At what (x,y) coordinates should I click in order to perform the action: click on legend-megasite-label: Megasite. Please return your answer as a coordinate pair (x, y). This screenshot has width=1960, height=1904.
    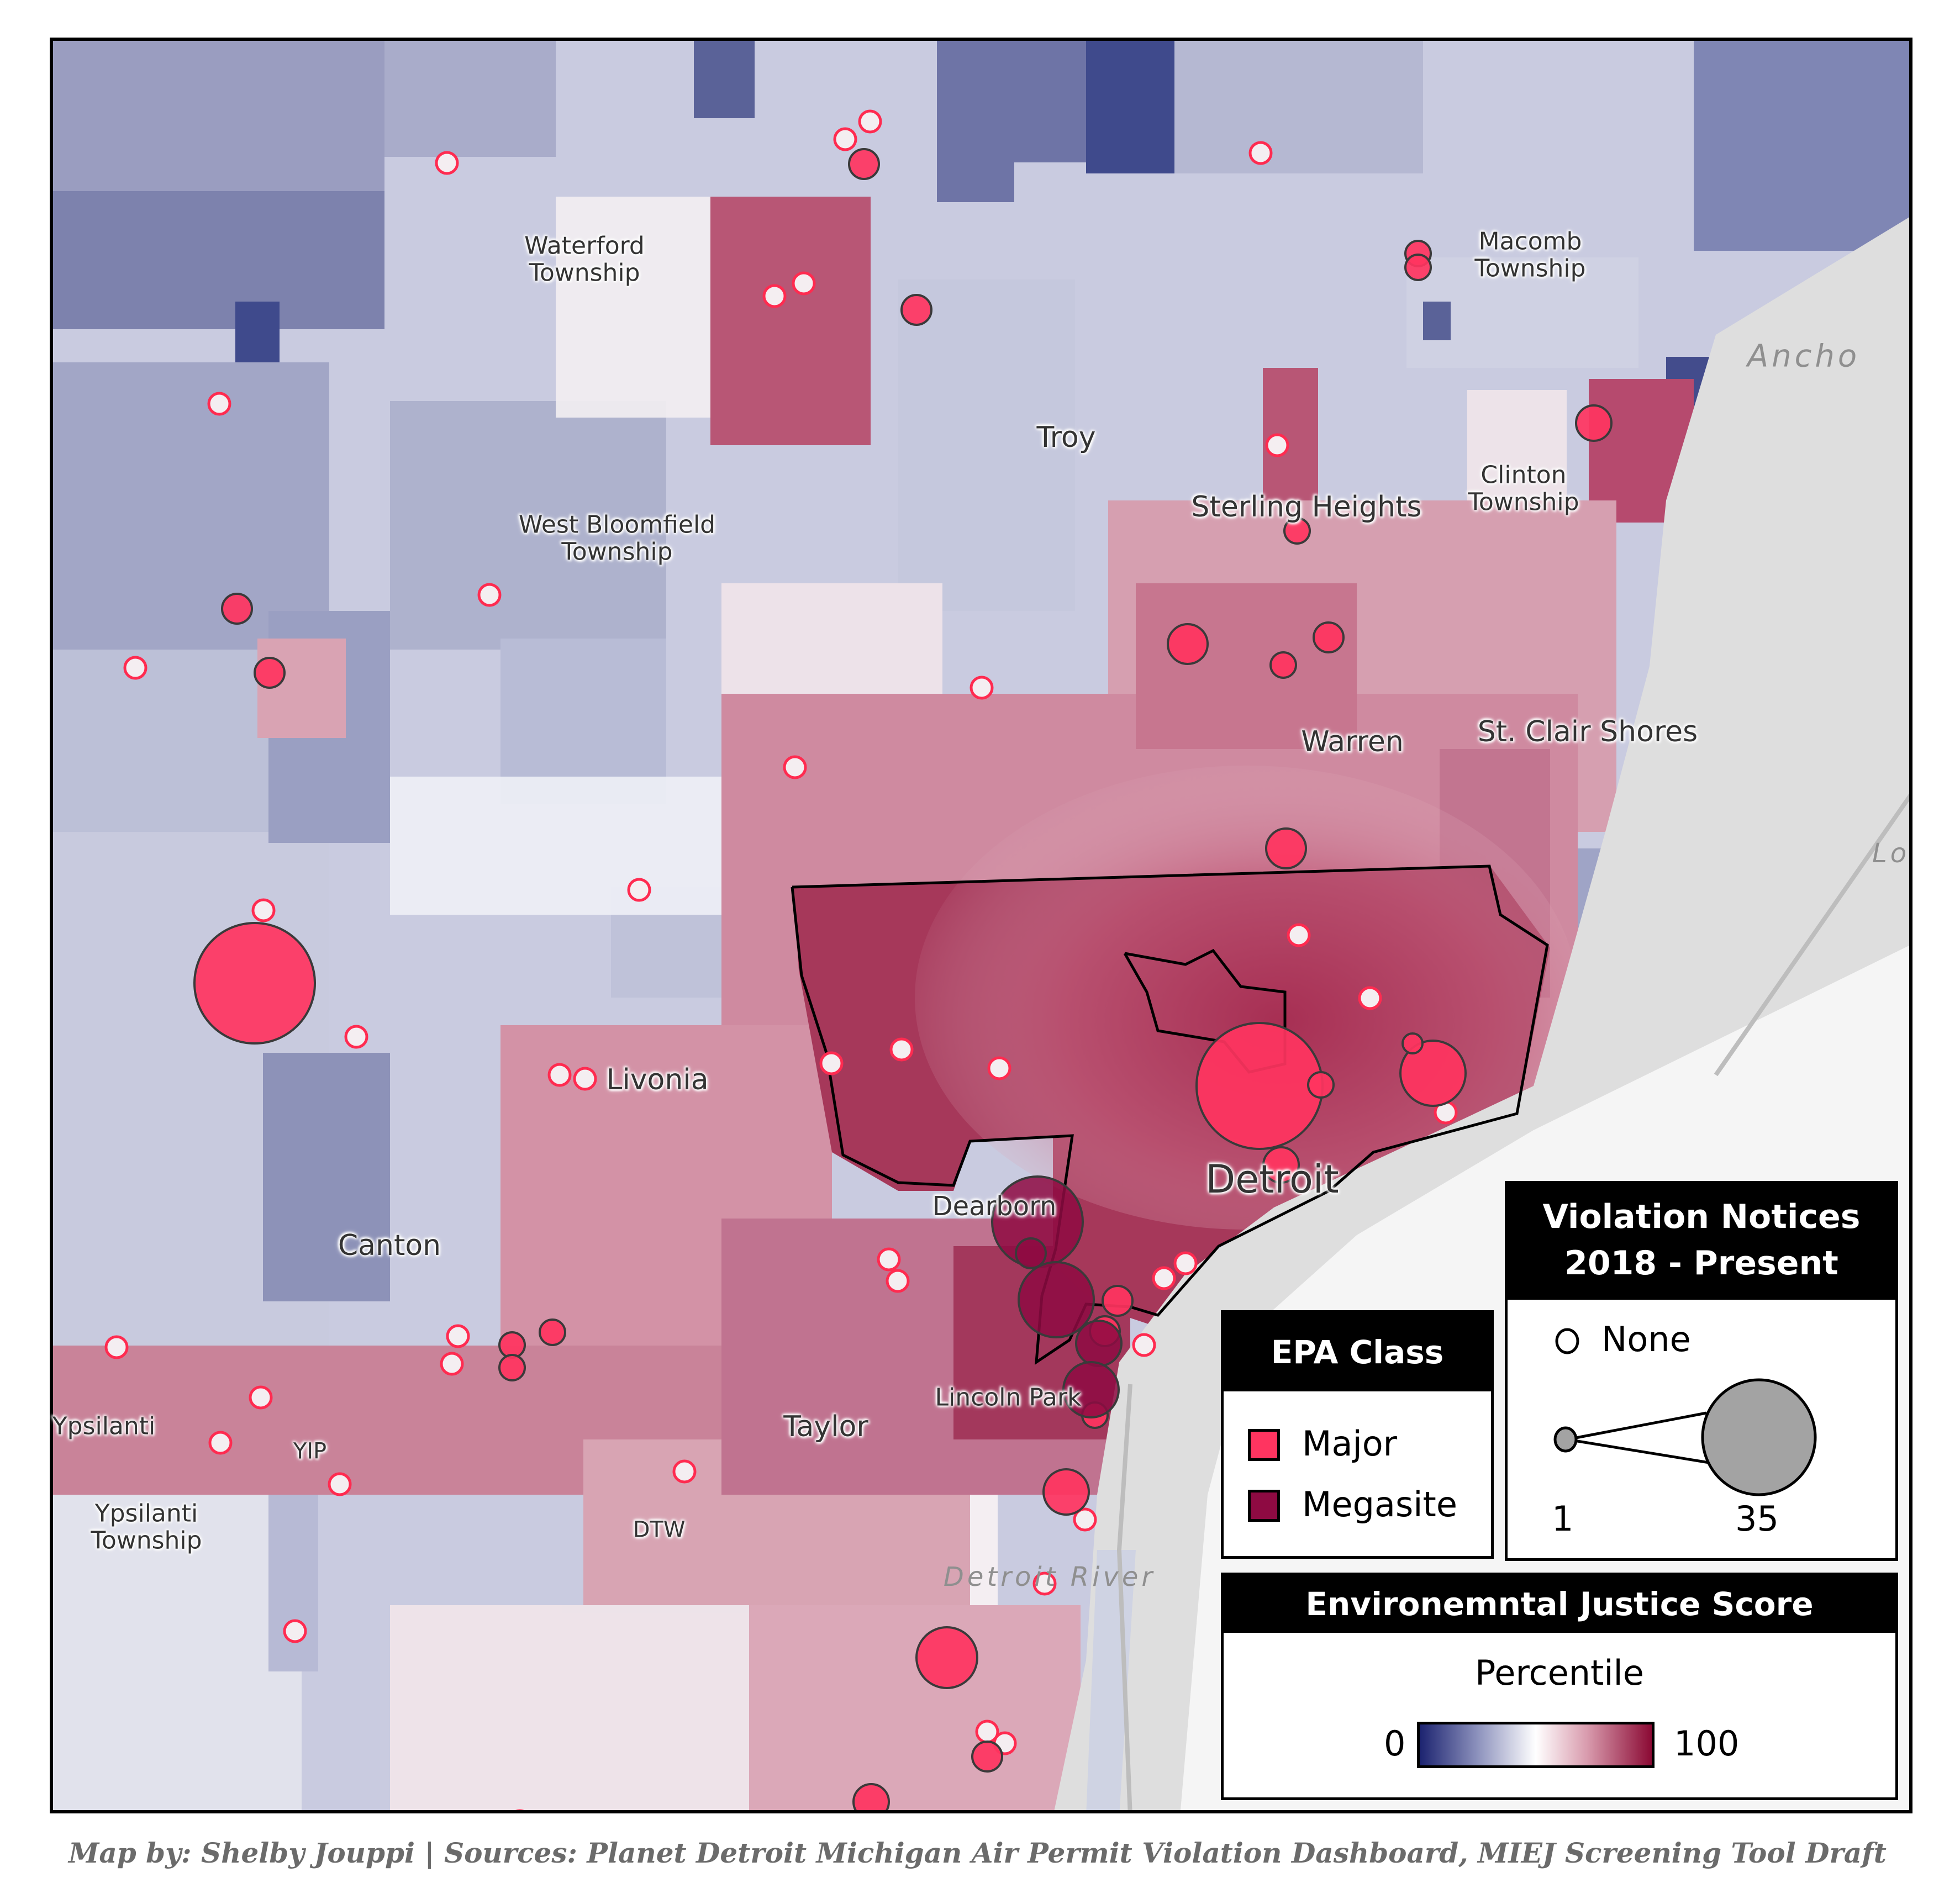
    Looking at the image, I should click on (1379, 1505).